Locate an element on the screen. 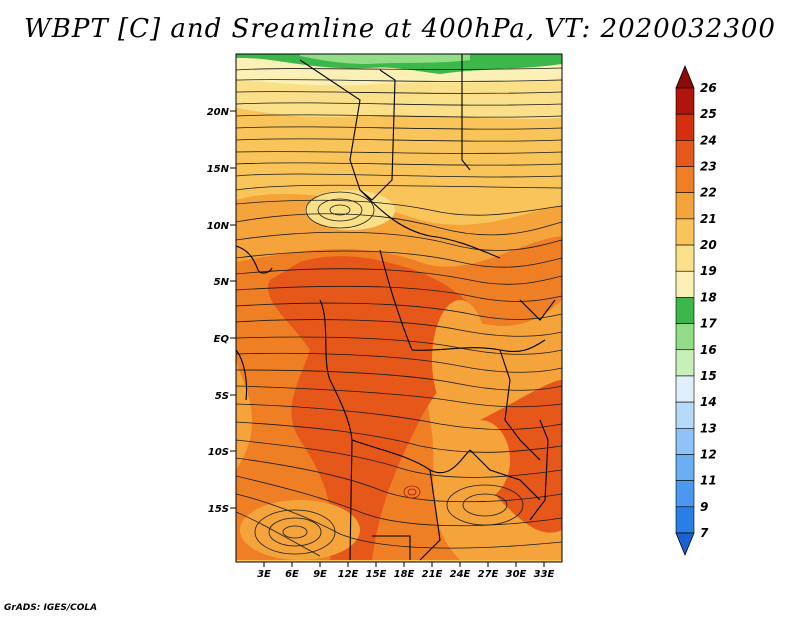 This screenshot has height=618, width=800. colorbar-label: 23 is located at coordinates (708, 167).